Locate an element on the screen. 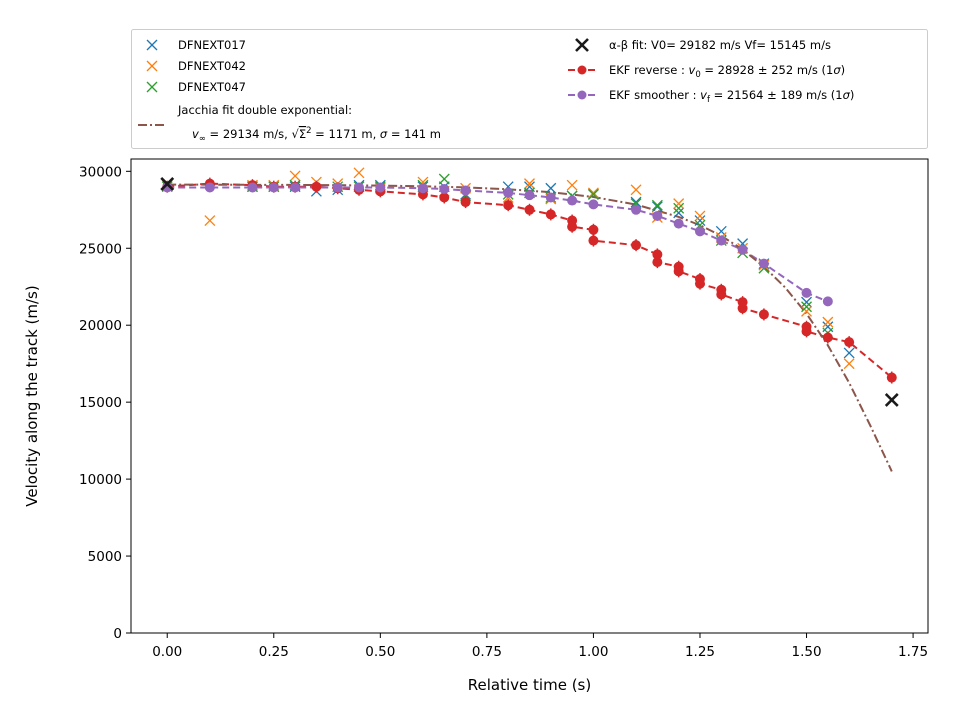  jacchia-sqrt-symbol: √ is located at coordinates (295, 134).